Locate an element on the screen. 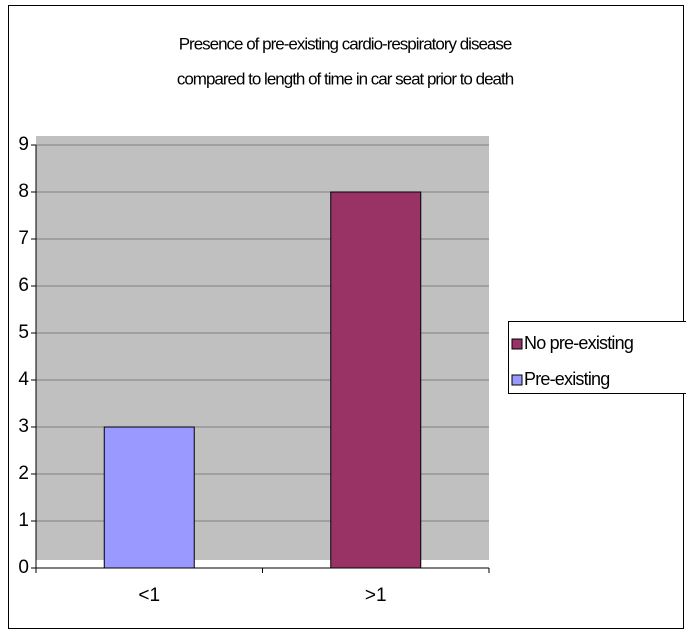 The width and height of the screenshot is (686, 631). legend-box is located at coordinates (597, 357).